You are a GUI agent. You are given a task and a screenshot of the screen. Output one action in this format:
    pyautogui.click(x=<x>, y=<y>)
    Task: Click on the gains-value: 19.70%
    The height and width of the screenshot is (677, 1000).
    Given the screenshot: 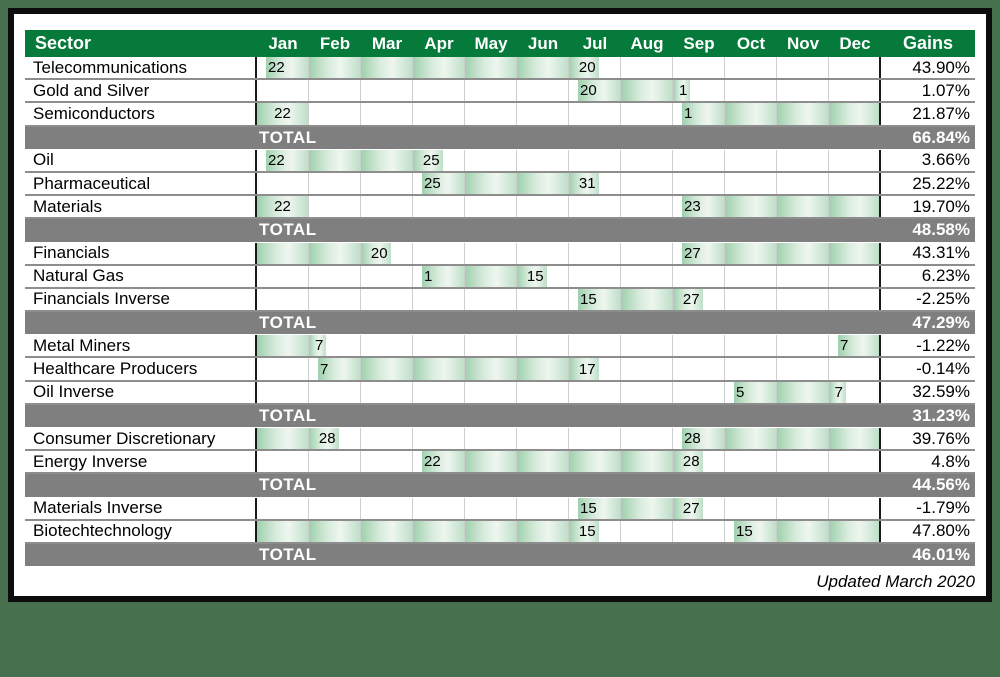 What is the action you would take?
    pyautogui.click(x=941, y=206)
    